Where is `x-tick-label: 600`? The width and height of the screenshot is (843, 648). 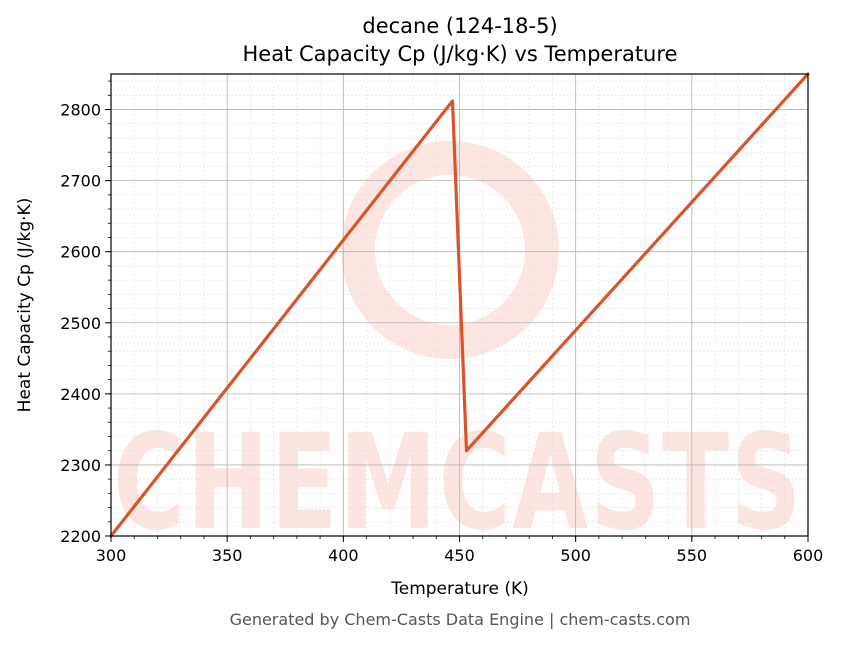 x-tick-label: 600 is located at coordinates (808, 555).